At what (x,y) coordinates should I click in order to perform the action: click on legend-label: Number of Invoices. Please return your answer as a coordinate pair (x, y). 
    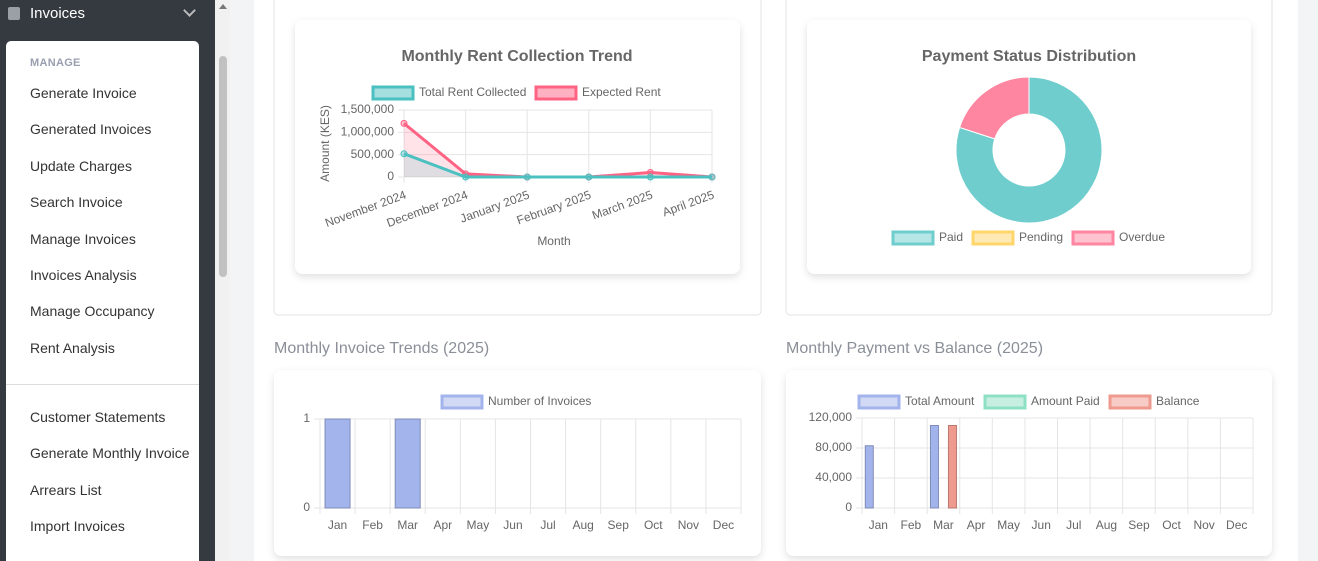
    Looking at the image, I should click on (539, 401).